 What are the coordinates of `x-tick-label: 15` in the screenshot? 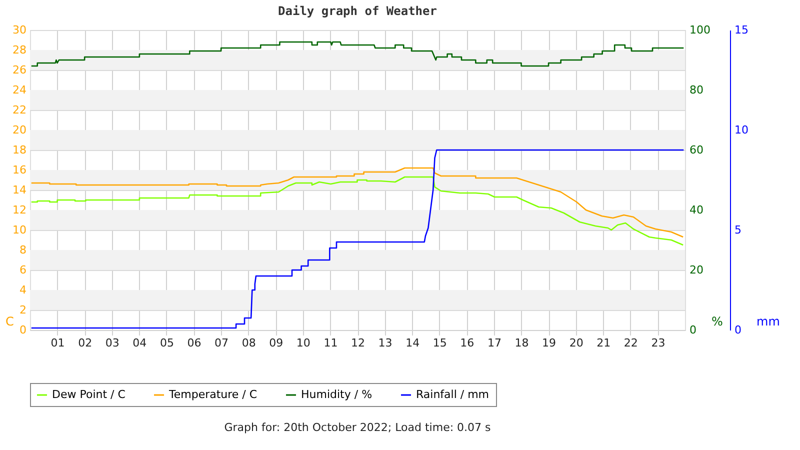 It's located at (439, 343).